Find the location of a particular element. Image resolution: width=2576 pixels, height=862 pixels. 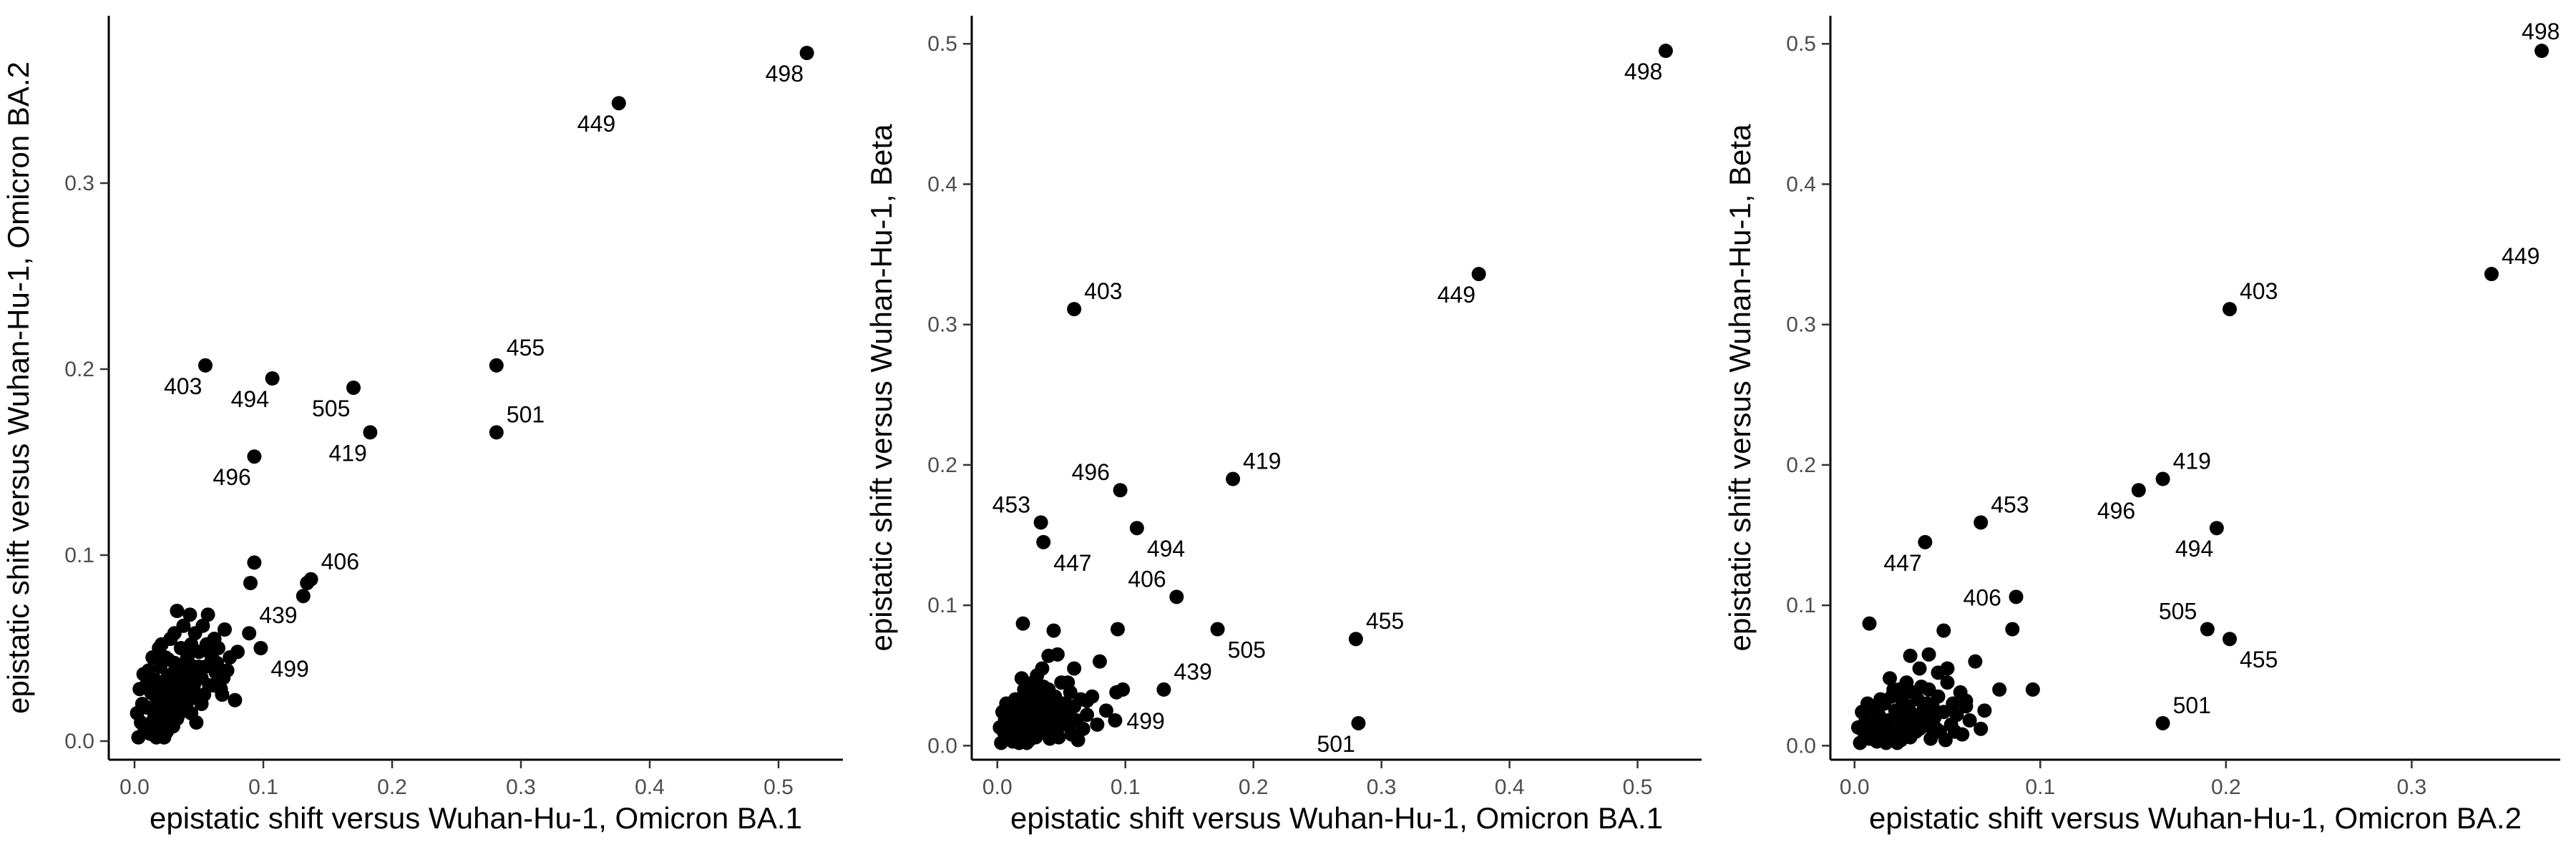

x-tick-label: 0.4 is located at coordinates (1510, 787).